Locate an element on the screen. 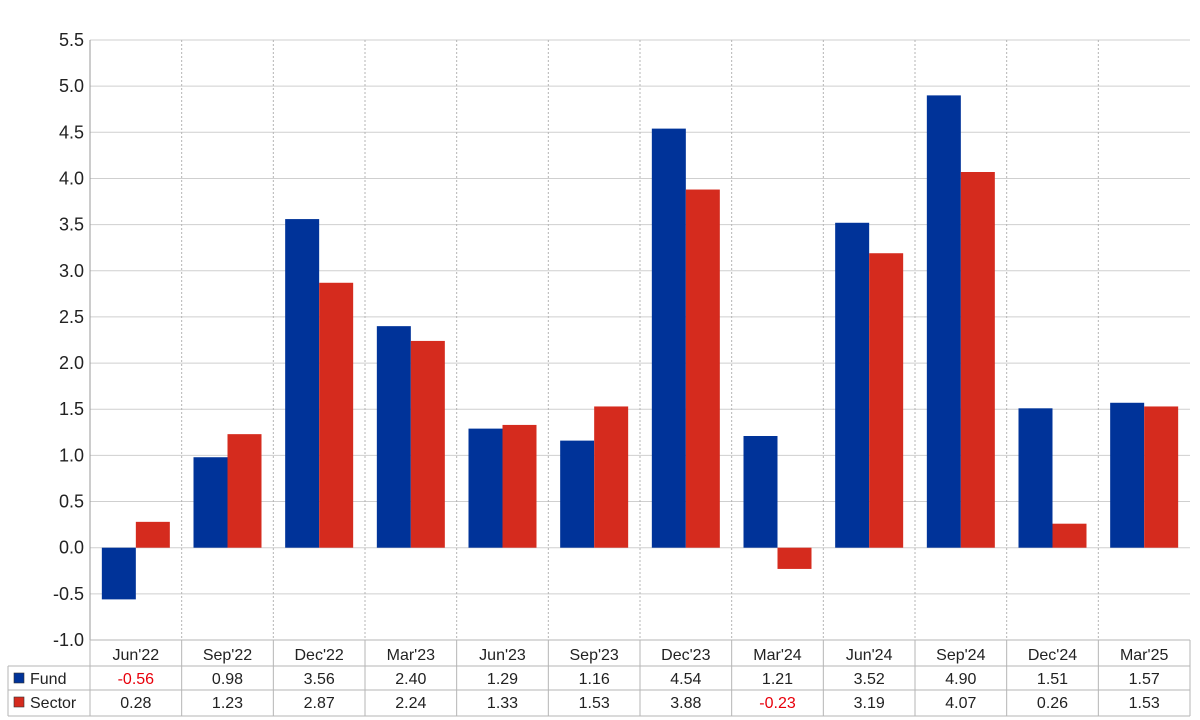 The width and height of the screenshot is (1200, 720). table-cell-sector: 0.28 is located at coordinates (135, 703).